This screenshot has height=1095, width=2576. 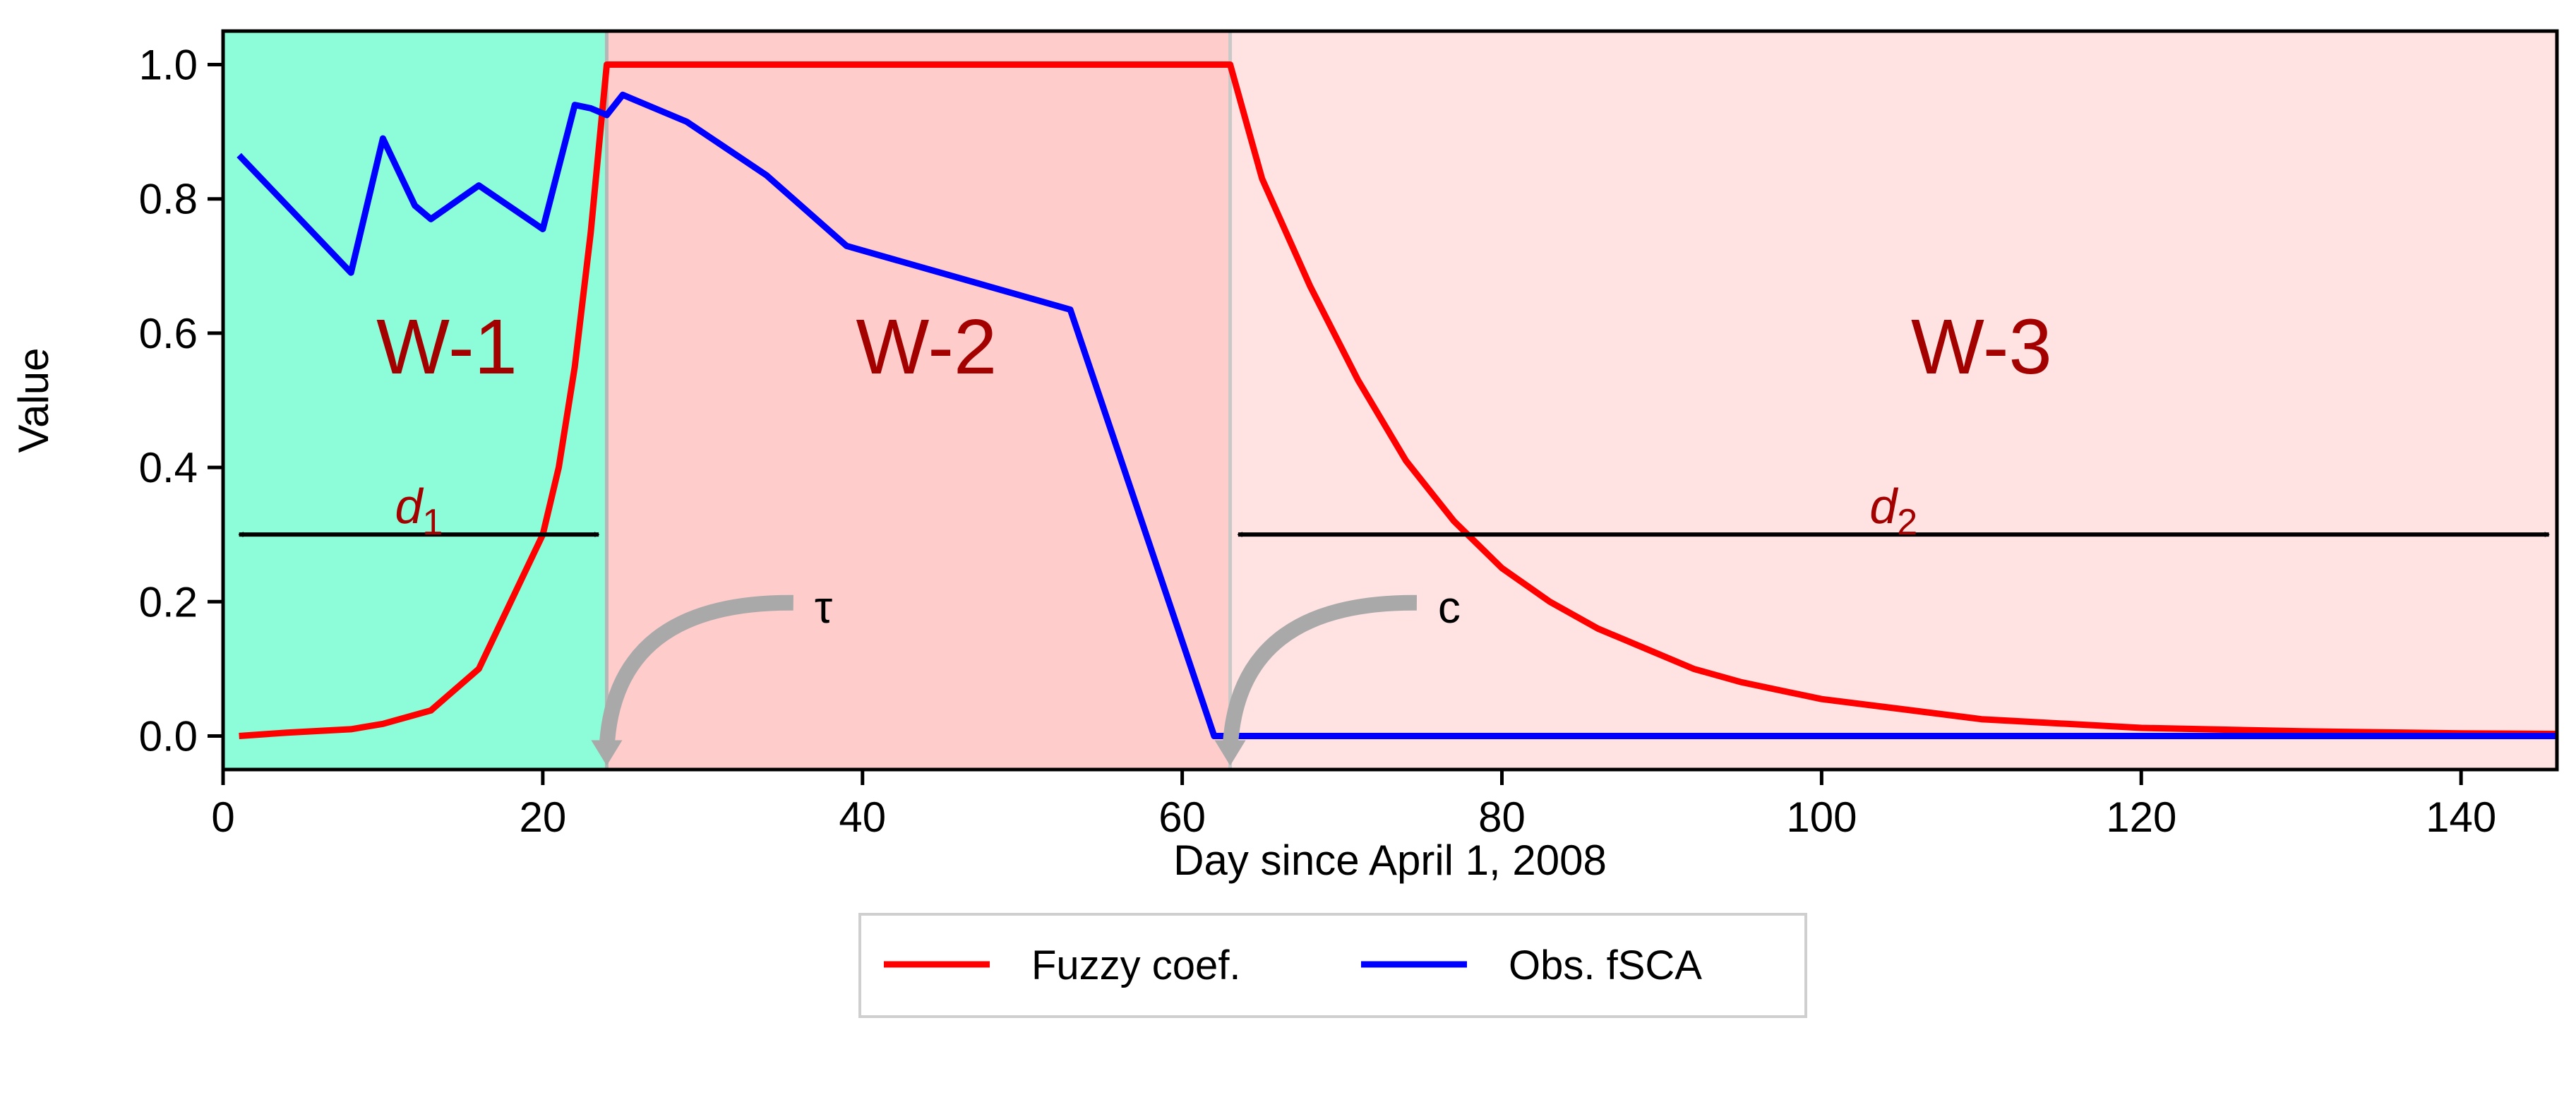 What do you see at coordinates (1449, 607) in the screenshot?
I see `annotation-label-c: c` at bounding box center [1449, 607].